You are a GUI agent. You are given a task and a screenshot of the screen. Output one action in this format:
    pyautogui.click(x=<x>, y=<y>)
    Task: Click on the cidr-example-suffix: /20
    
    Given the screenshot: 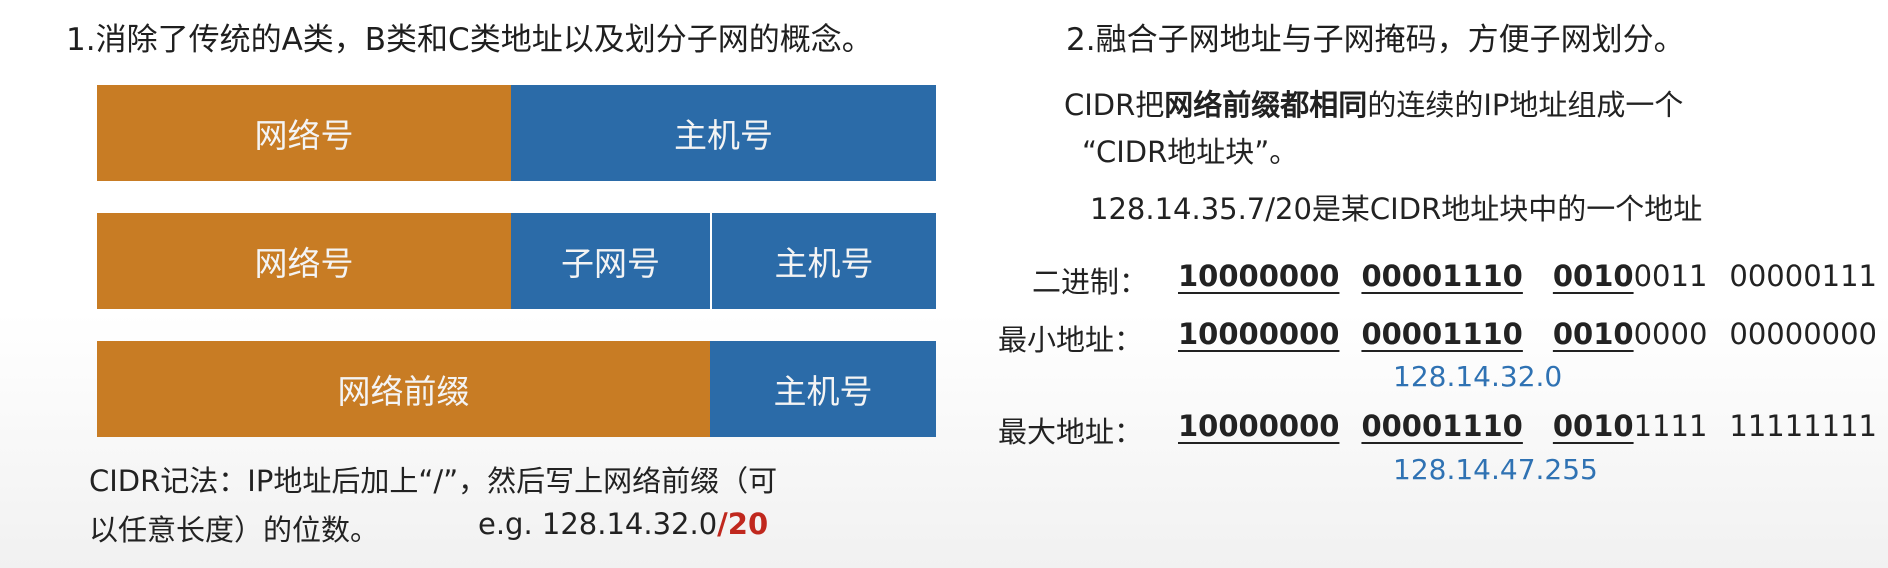 What is the action you would take?
    pyautogui.click(x=743, y=524)
    